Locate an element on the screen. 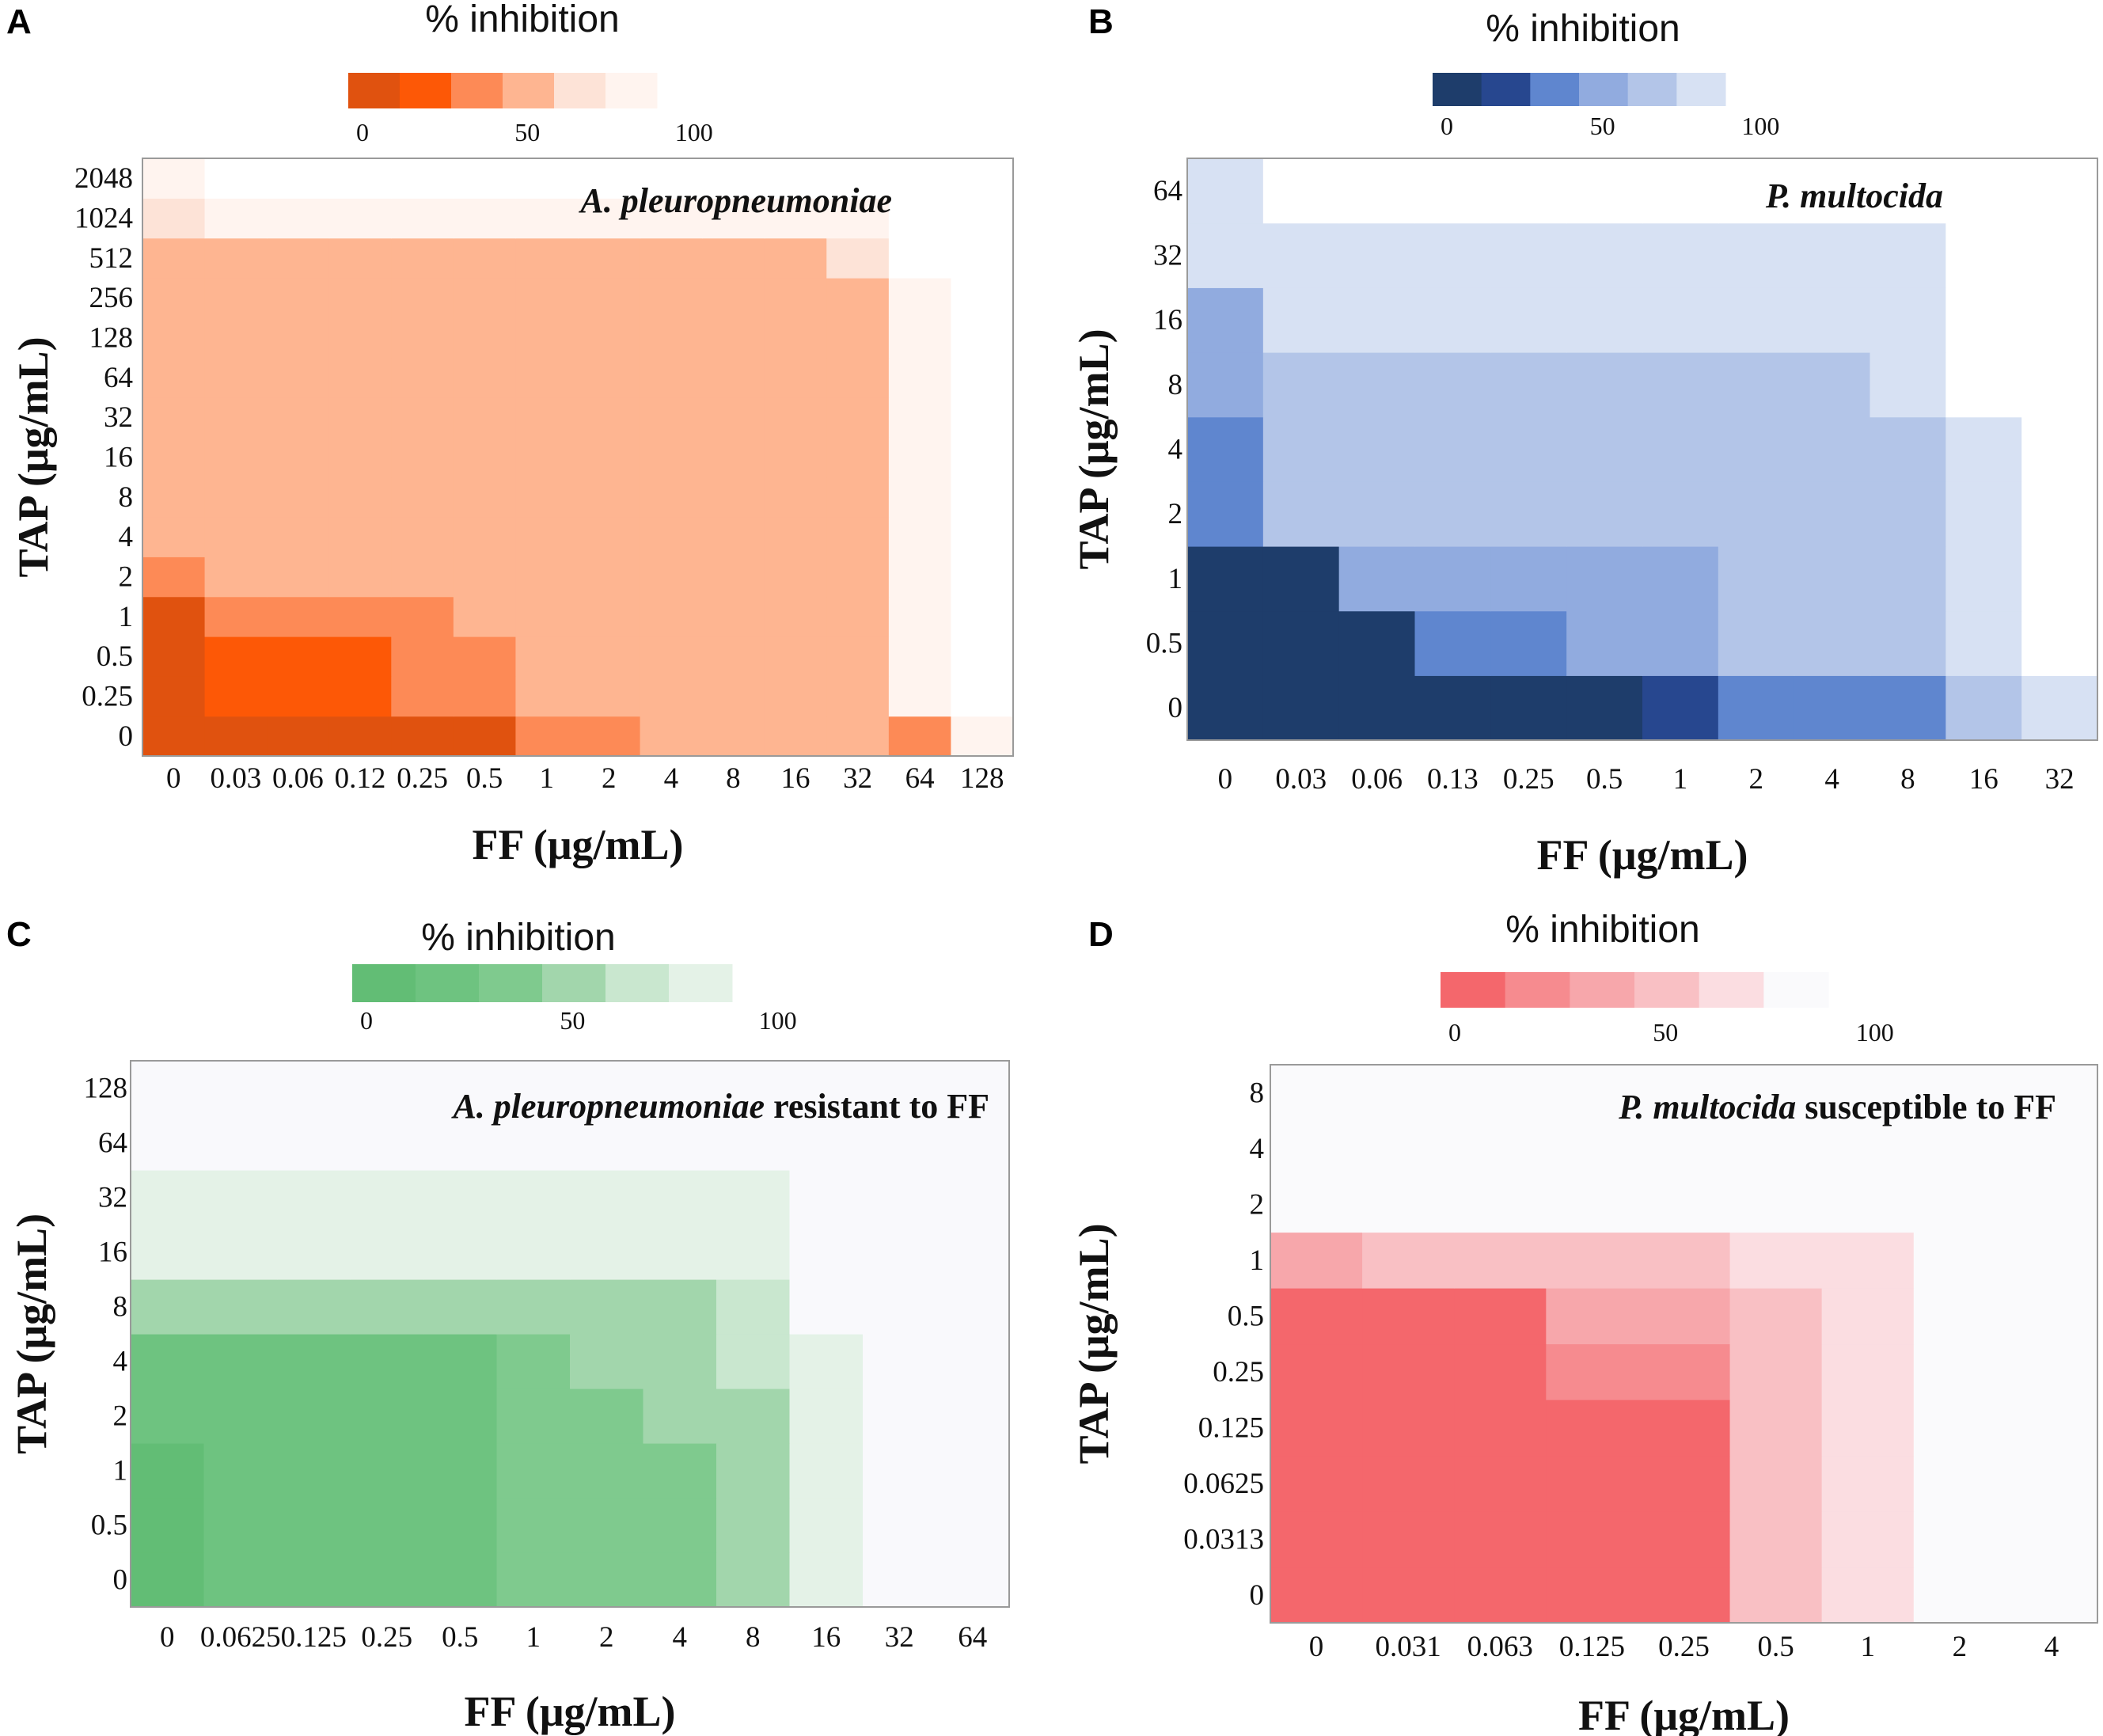  x-tick-label: 4 is located at coordinates (680, 1638).